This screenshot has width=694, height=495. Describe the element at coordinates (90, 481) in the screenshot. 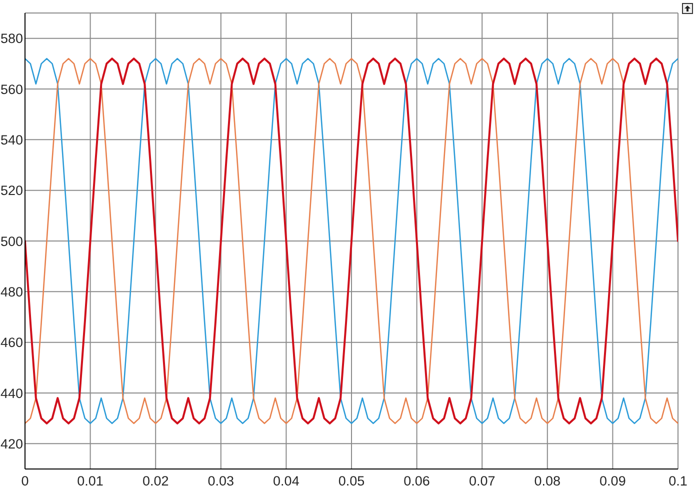

I see `x-tick-label: 0.01` at that location.